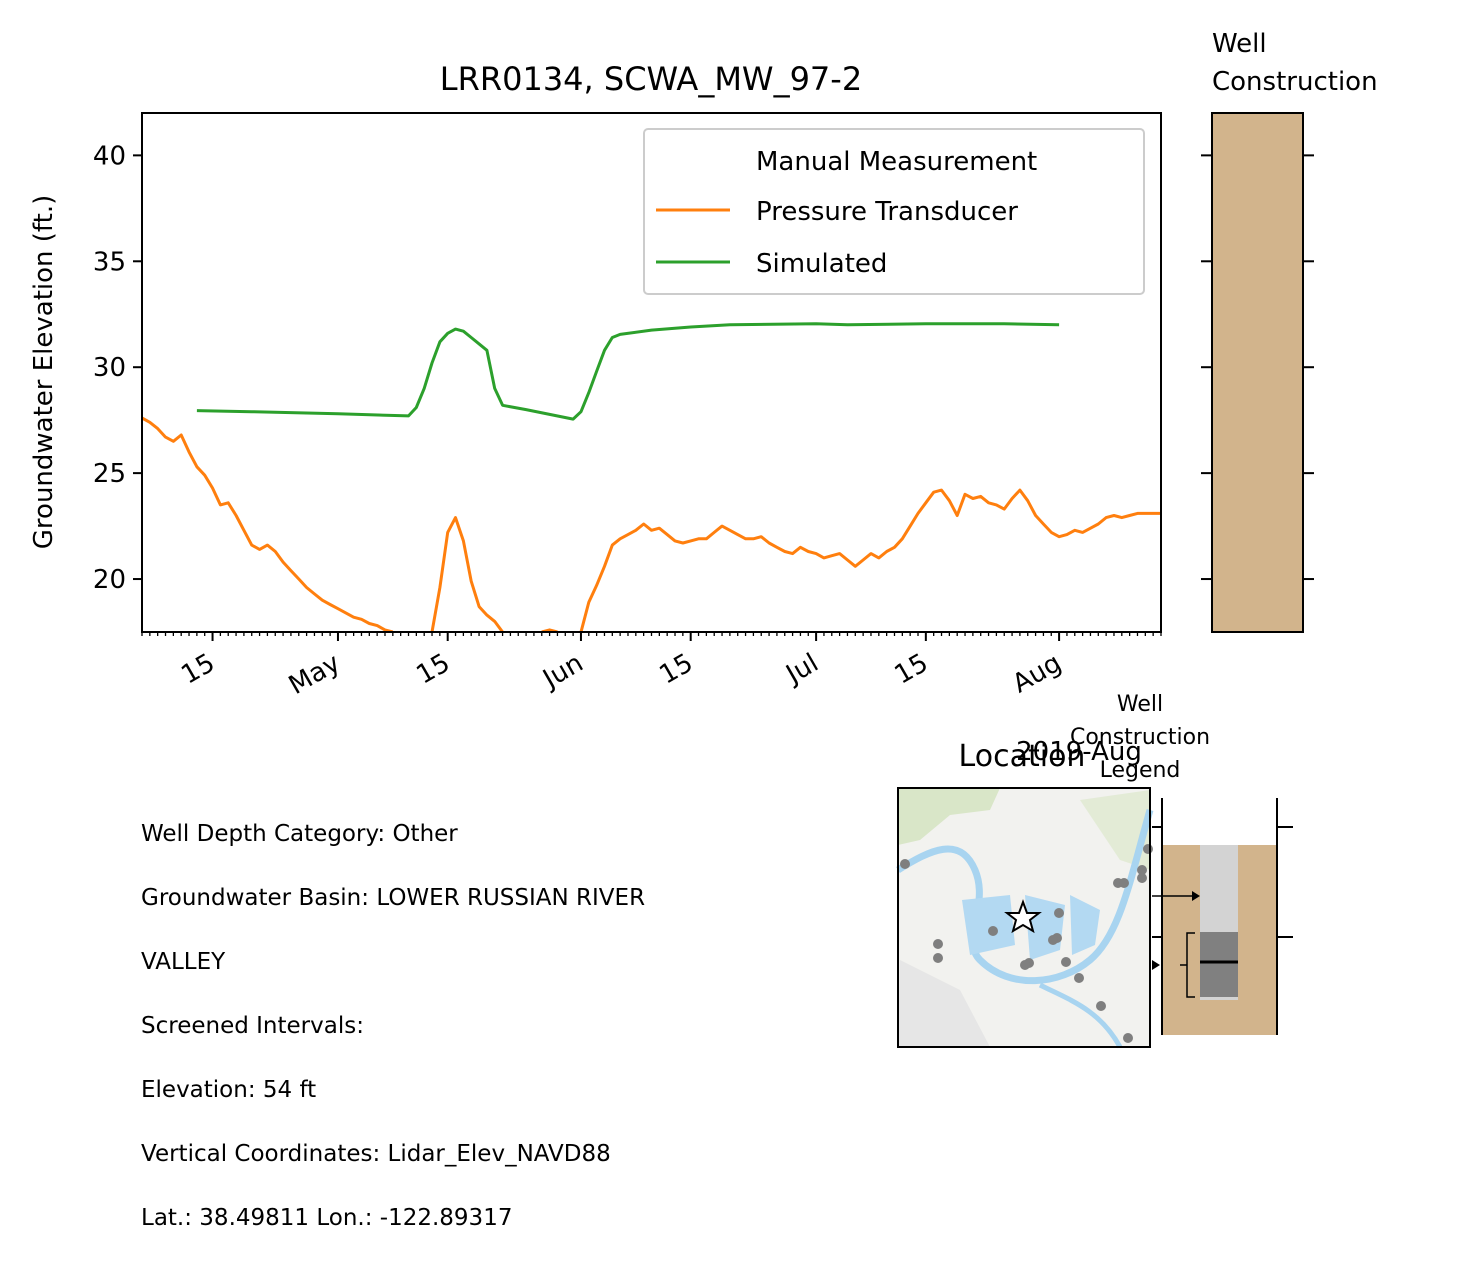  What do you see at coordinates (393, 898) in the screenshot?
I see `info-line-basin: Groundwater Basin: LOWER RUSSIAN RIVER` at bounding box center [393, 898].